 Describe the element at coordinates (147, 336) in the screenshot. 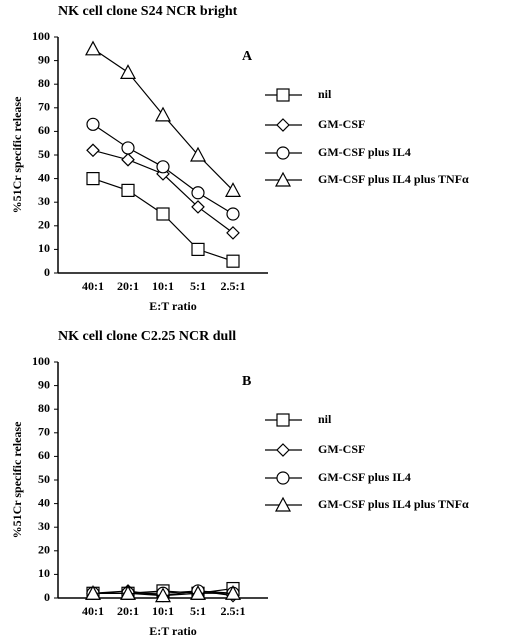

I see `chart-title: NK cell clone C2.25 NCR dull` at that location.